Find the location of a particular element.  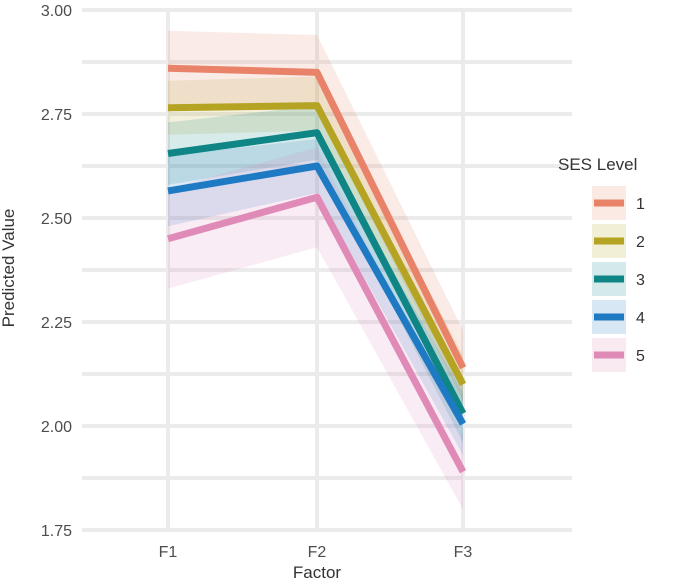

legend-label-ses-4: 4 is located at coordinates (640, 318).